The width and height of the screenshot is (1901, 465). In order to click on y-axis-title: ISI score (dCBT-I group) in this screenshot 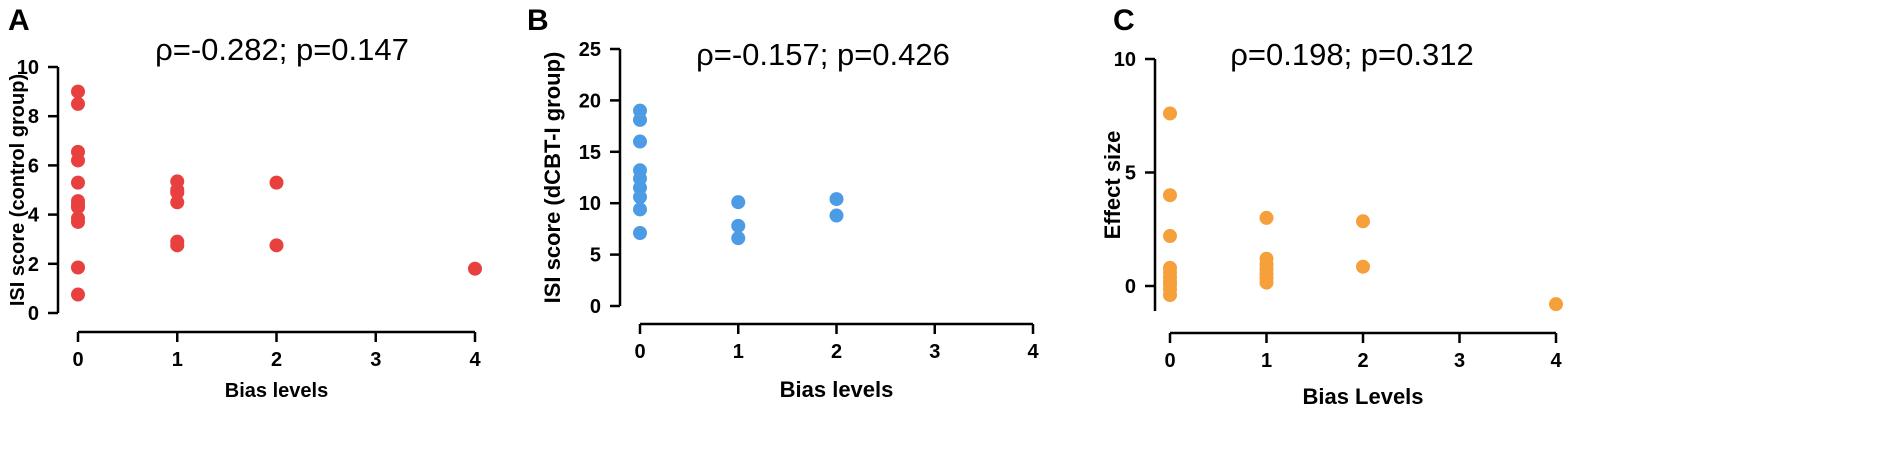, I will do `click(552, 178)`.